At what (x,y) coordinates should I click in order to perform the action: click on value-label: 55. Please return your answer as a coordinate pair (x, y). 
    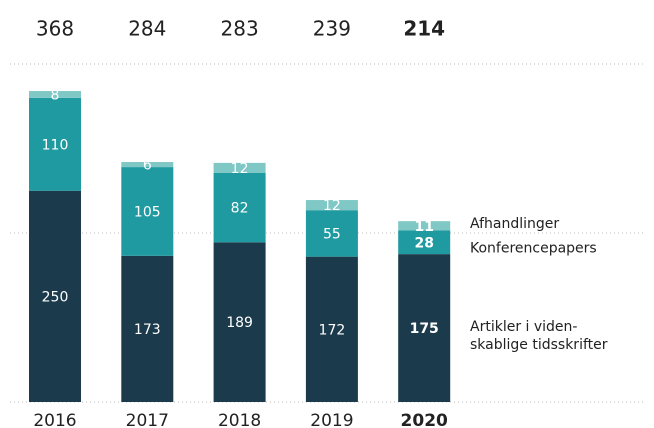
    Looking at the image, I should click on (332, 234).